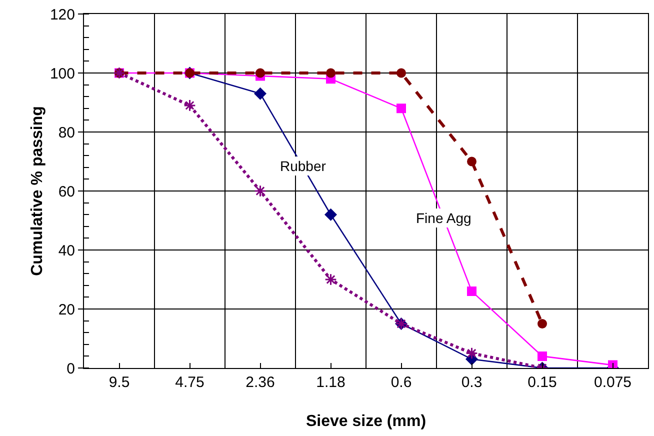 This screenshot has width=654, height=436. What do you see at coordinates (260, 382) in the screenshot?
I see `x-tick-label: 2.36` at bounding box center [260, 382].